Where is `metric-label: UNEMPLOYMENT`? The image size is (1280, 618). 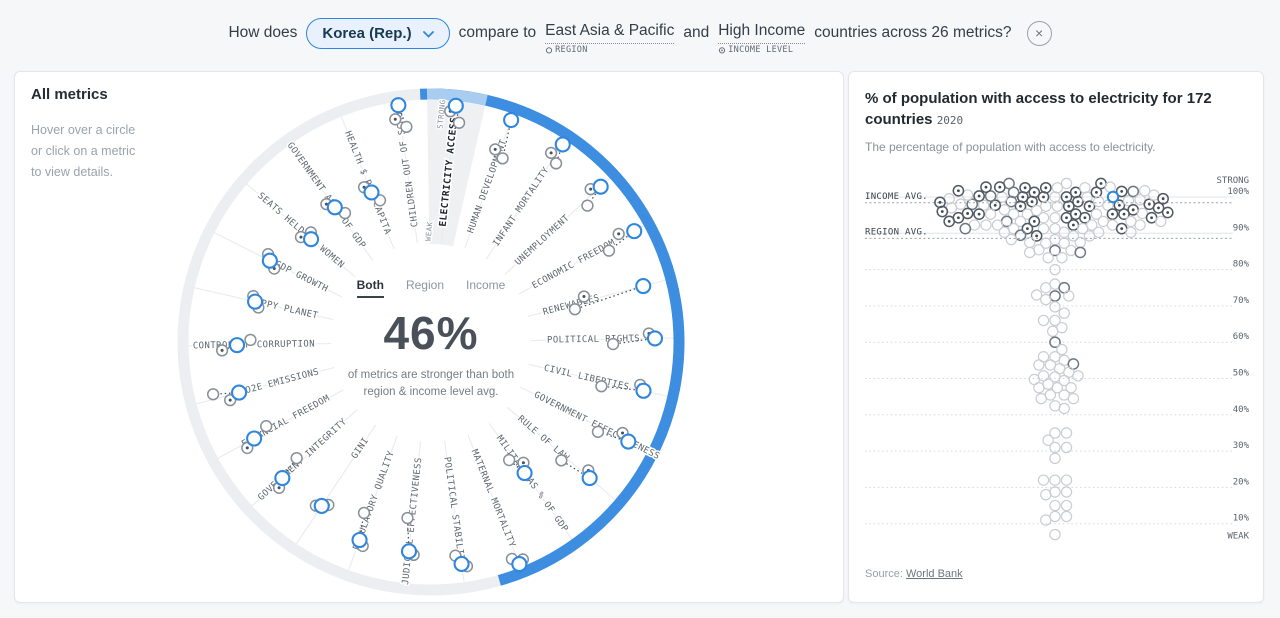 metric-label: UNEMPLOYMENT is located at coordinates (542, 241).